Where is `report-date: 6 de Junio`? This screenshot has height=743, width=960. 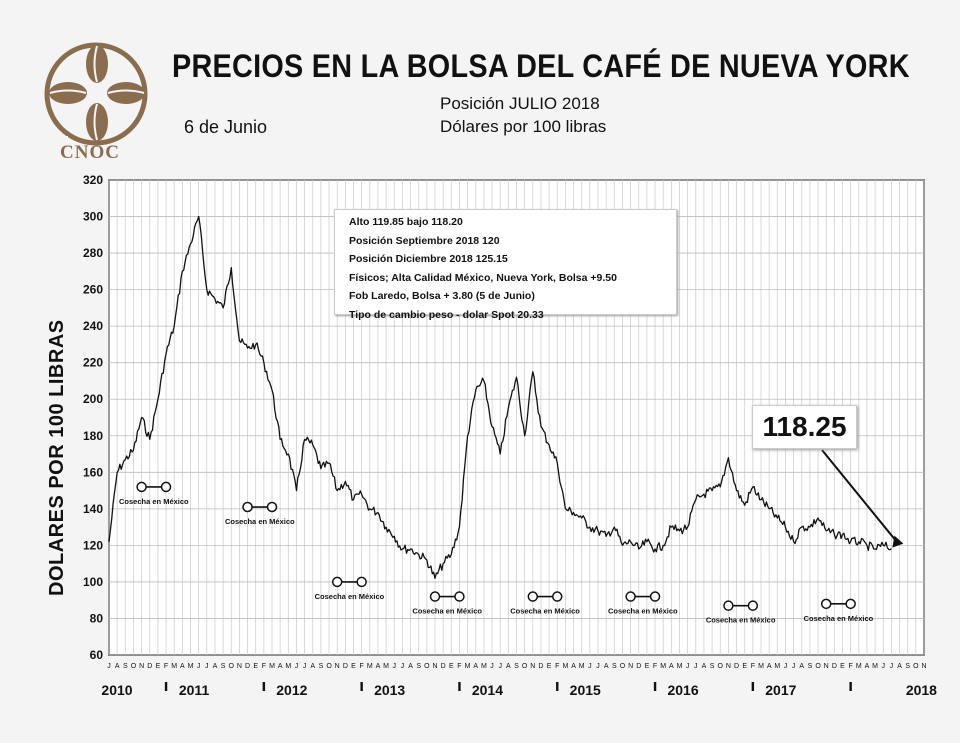 report-date: 6 de Junio is located at coordinates (226, 127).